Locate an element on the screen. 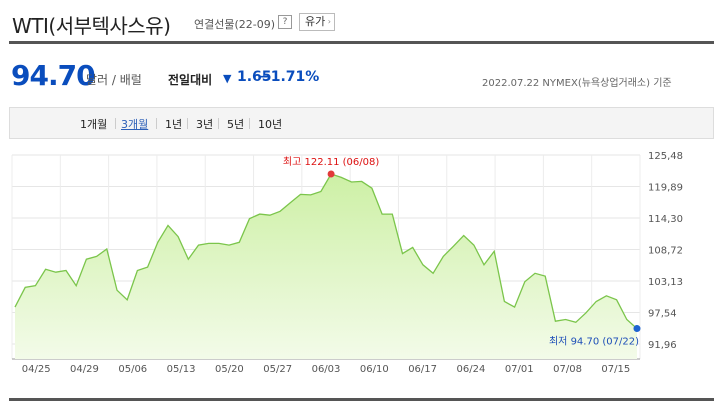 The image size is (714, 407). y-tick-label: 114,30 is located at coordinates (665, 219).